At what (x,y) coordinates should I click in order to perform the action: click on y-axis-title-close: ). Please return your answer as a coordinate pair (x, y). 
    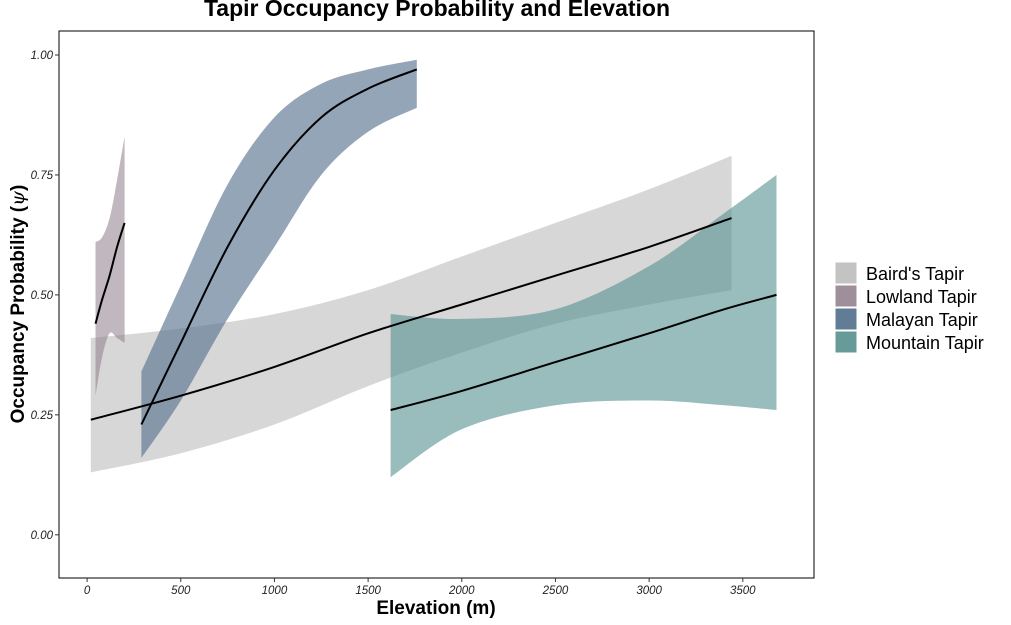
    Looking at the image, I should click on (18, 188).